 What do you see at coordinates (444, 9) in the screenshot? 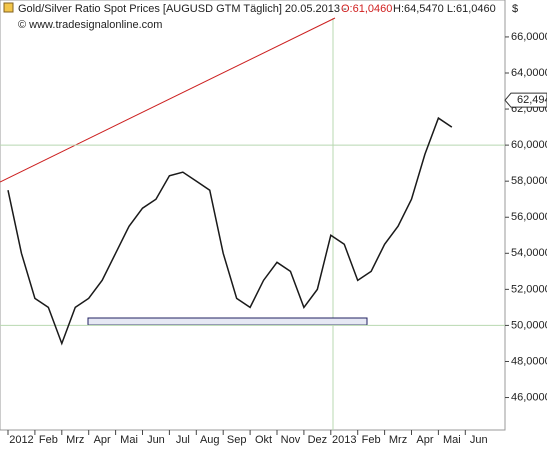
I see `high-low-label: H:64,5470 L:61,0460` at bounding box center [444, 9].